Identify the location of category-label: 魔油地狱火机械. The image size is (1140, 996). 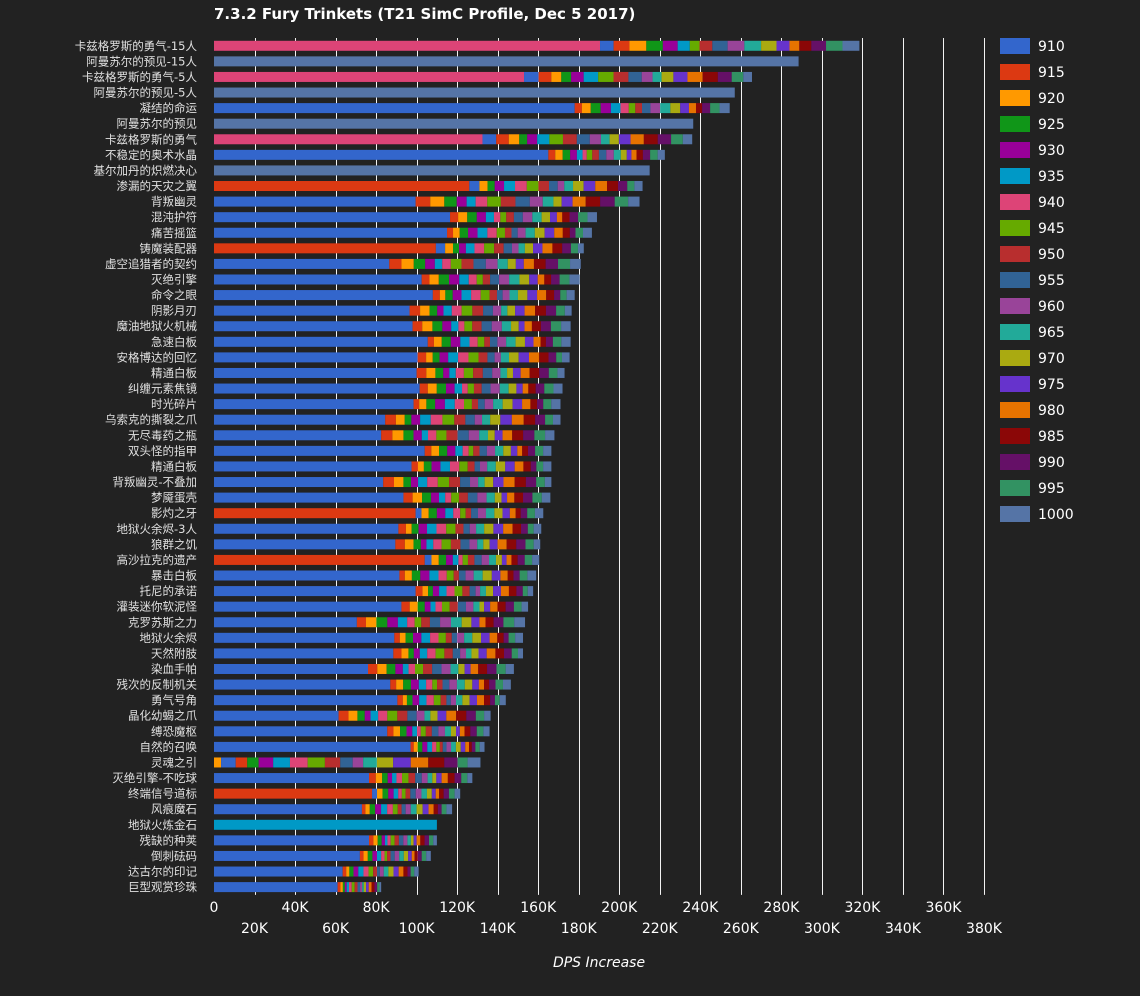
(157, 326).